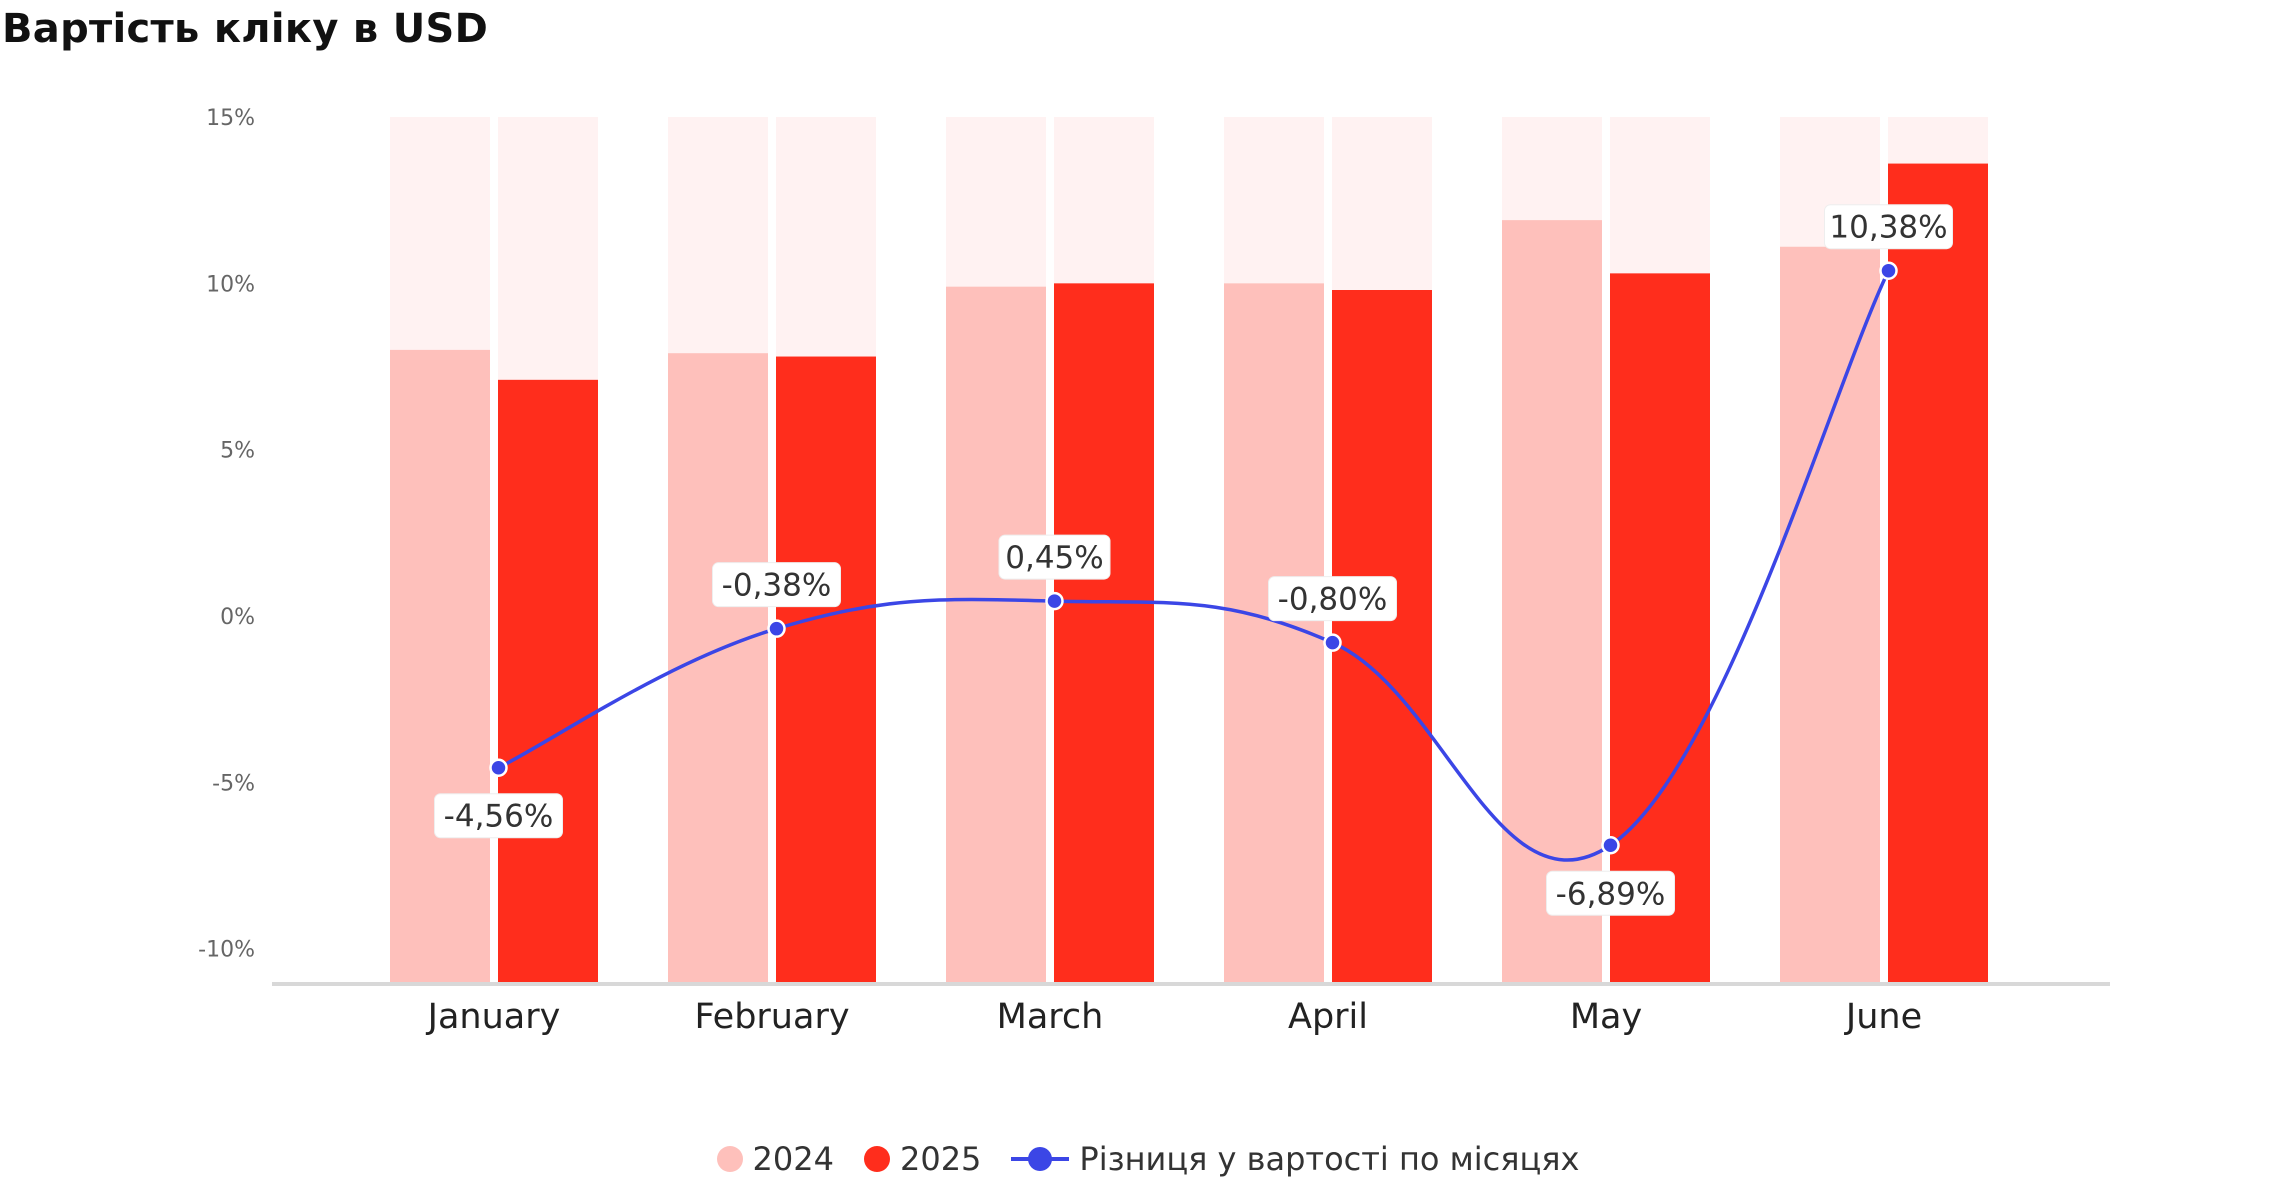 Image resolution: width=2296 pixels, height=1194 pixels. I want to click on difference-point-february, so click(776, 628).